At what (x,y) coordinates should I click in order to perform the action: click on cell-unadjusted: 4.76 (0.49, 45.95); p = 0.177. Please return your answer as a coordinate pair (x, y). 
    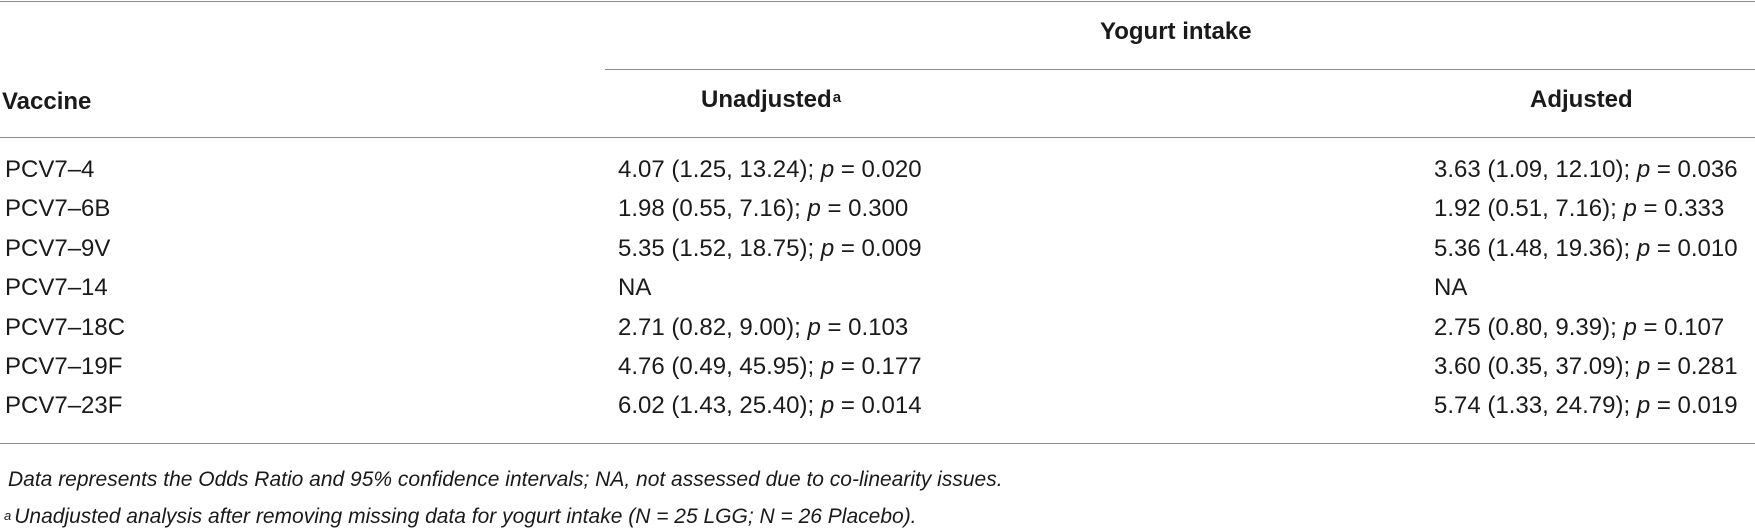
    Looking at the image, I should click on (770, 367).